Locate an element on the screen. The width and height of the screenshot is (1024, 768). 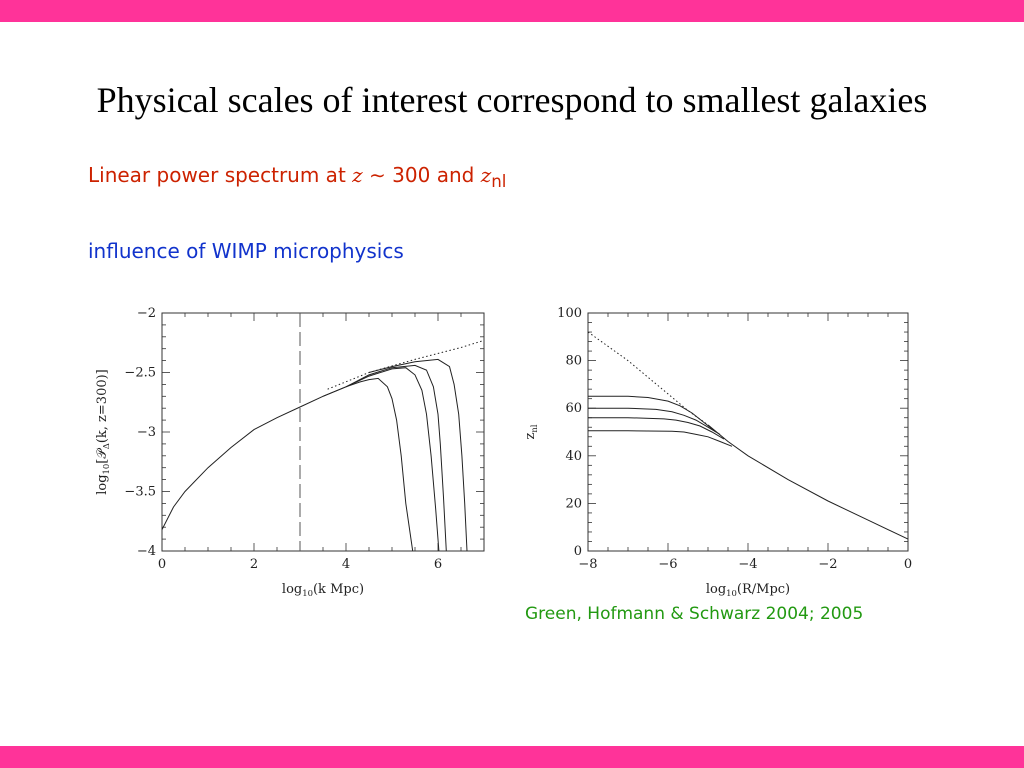
x-tick-label: −8 is located at coordinates (587, 564).